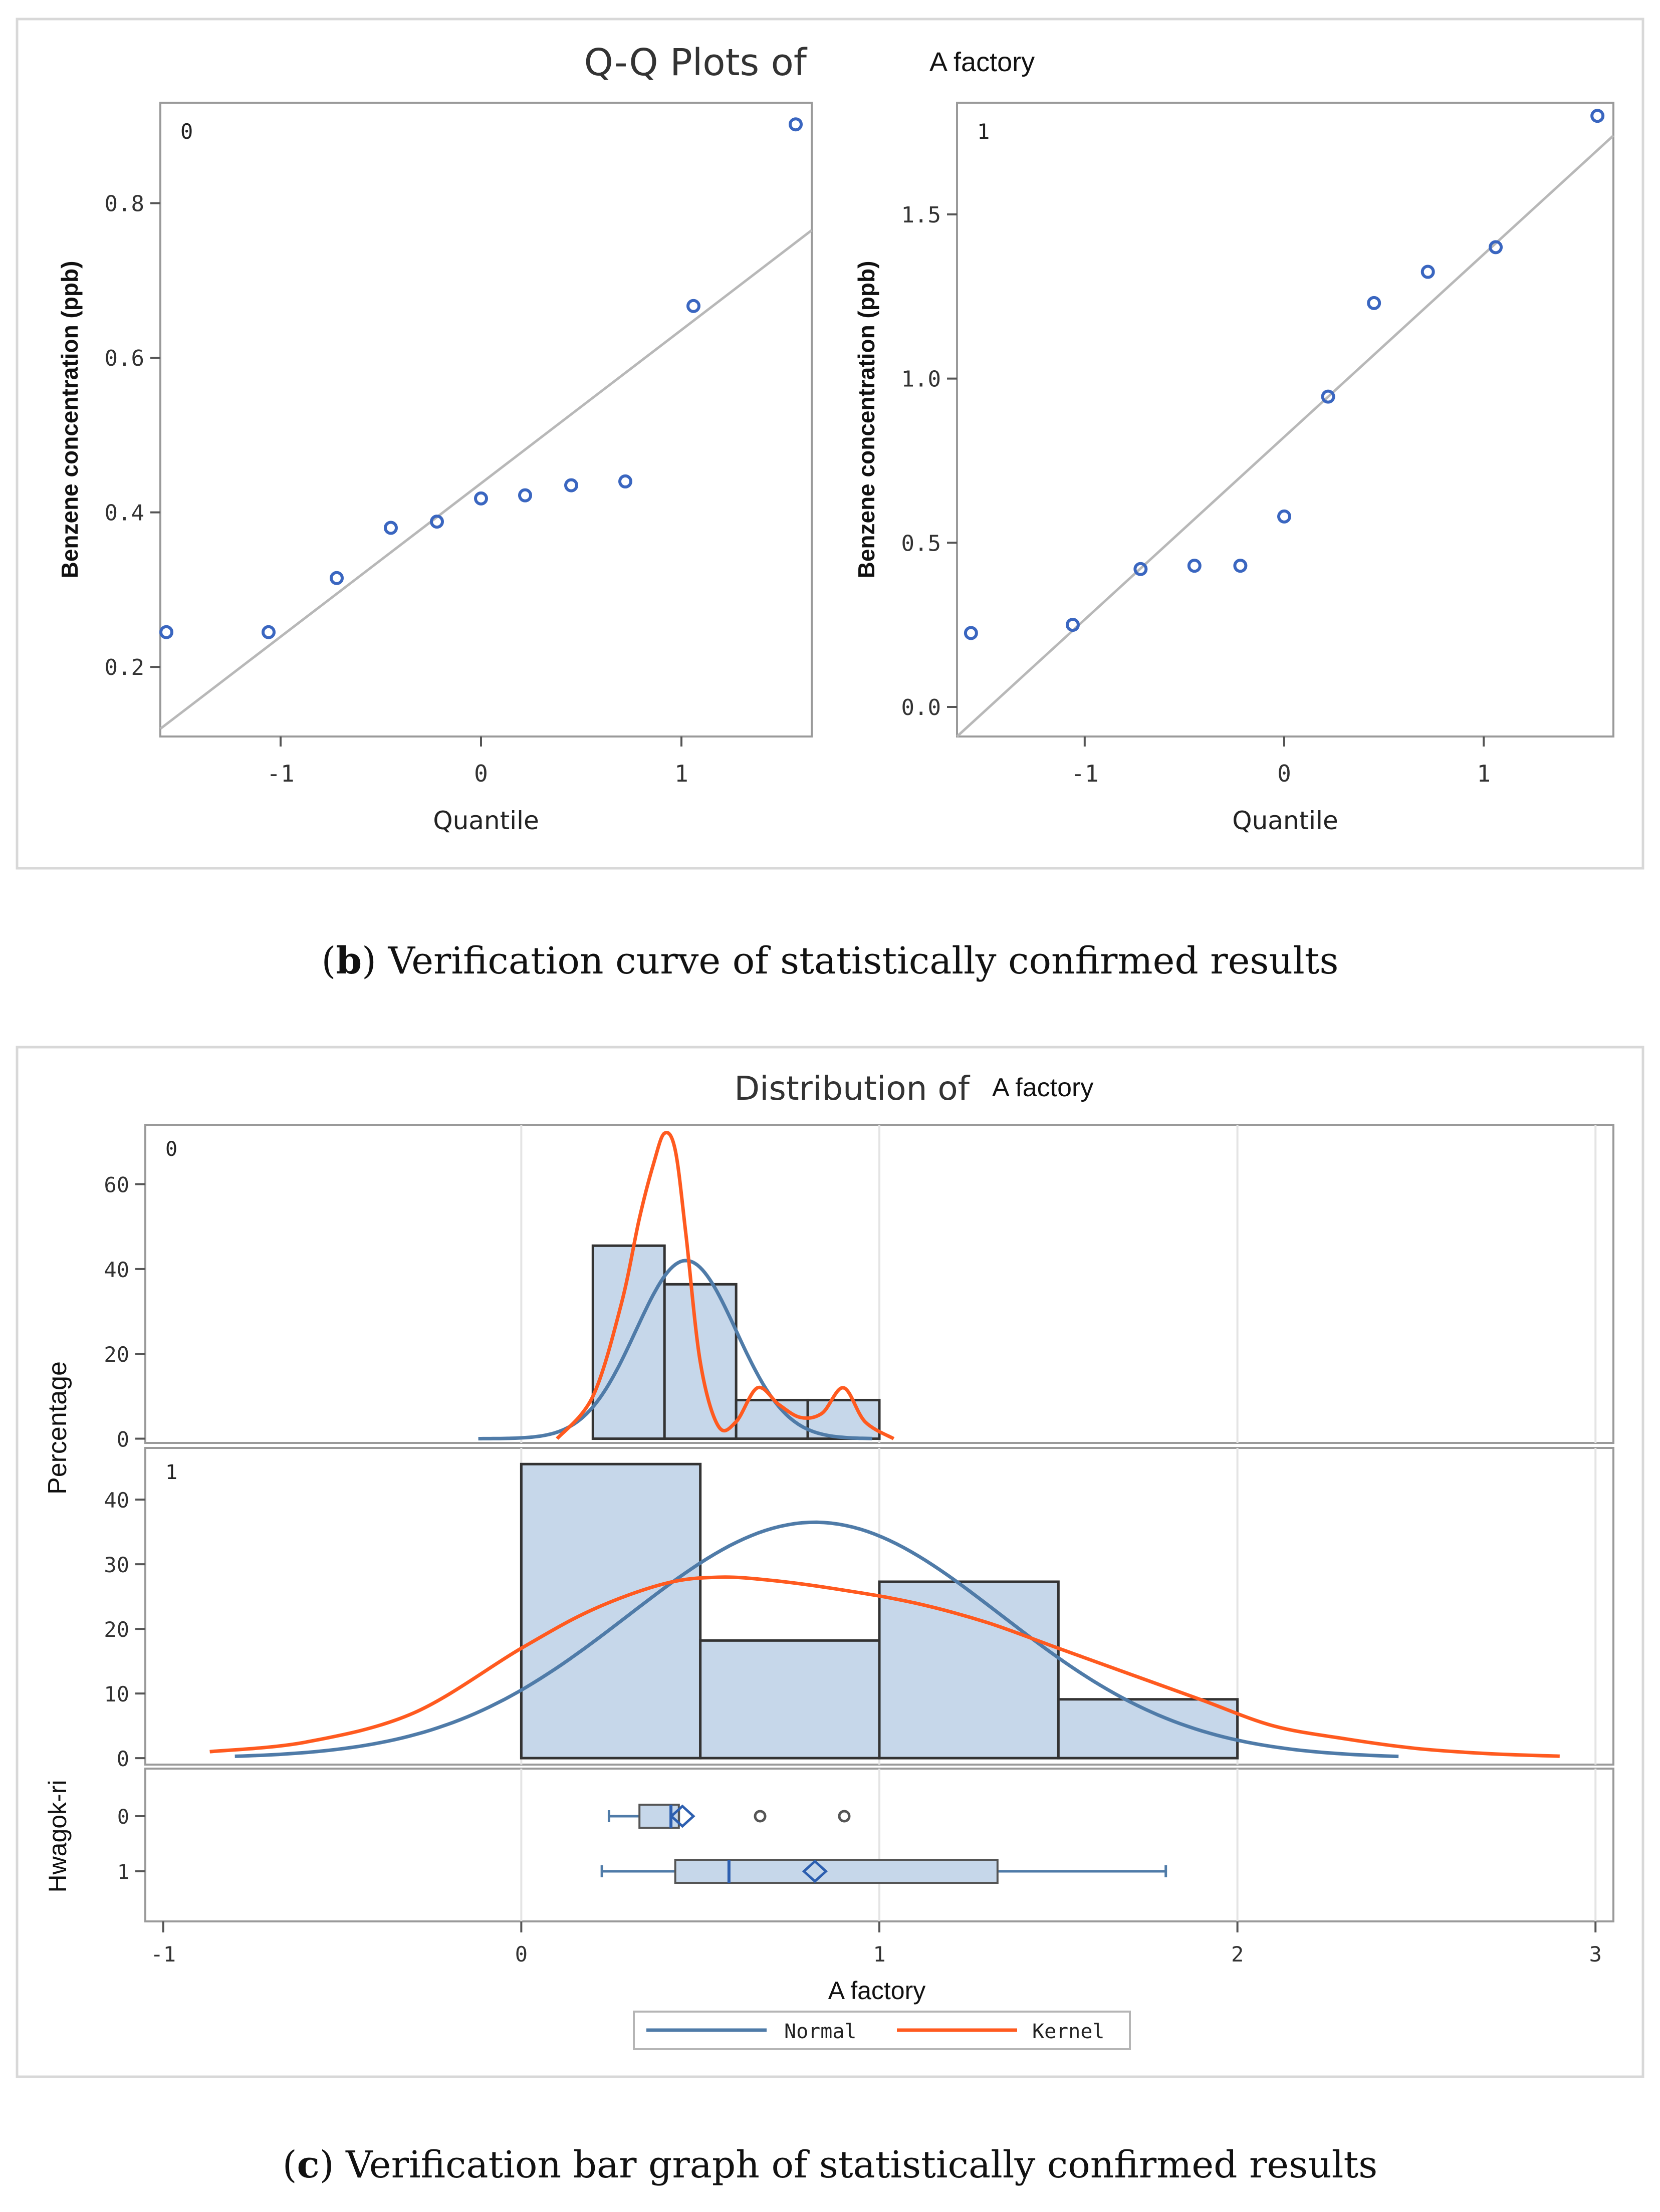 Image resolution: width=1660 pixels, height=2212 pixels. What do you see at coordinates (982, 62) in the screenshot?
I see `qq-title-suffix: A factory` at bounding box center [982, 62].